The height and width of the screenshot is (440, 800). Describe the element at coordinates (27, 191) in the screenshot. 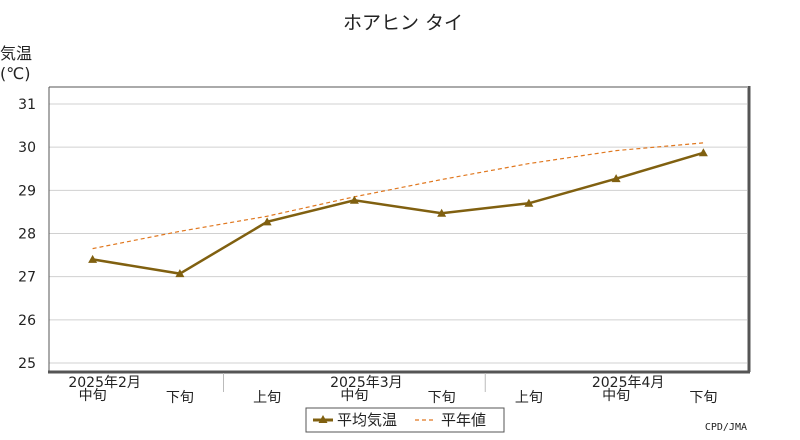

I see `y-tick-label-29: 29` at that location.